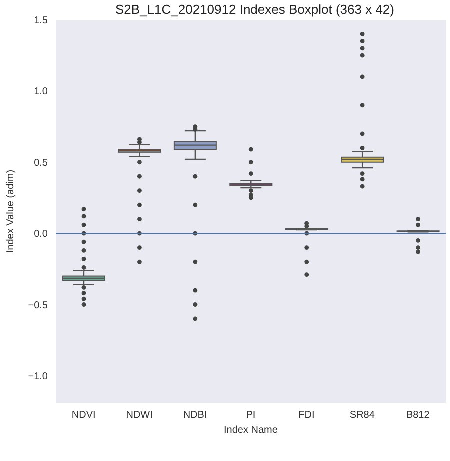 The height and width of the screenshot is (461, 450). Describe the element at coordinates (306, 416) in the screenshot. I see `x-tick-label: FDI` at that location.